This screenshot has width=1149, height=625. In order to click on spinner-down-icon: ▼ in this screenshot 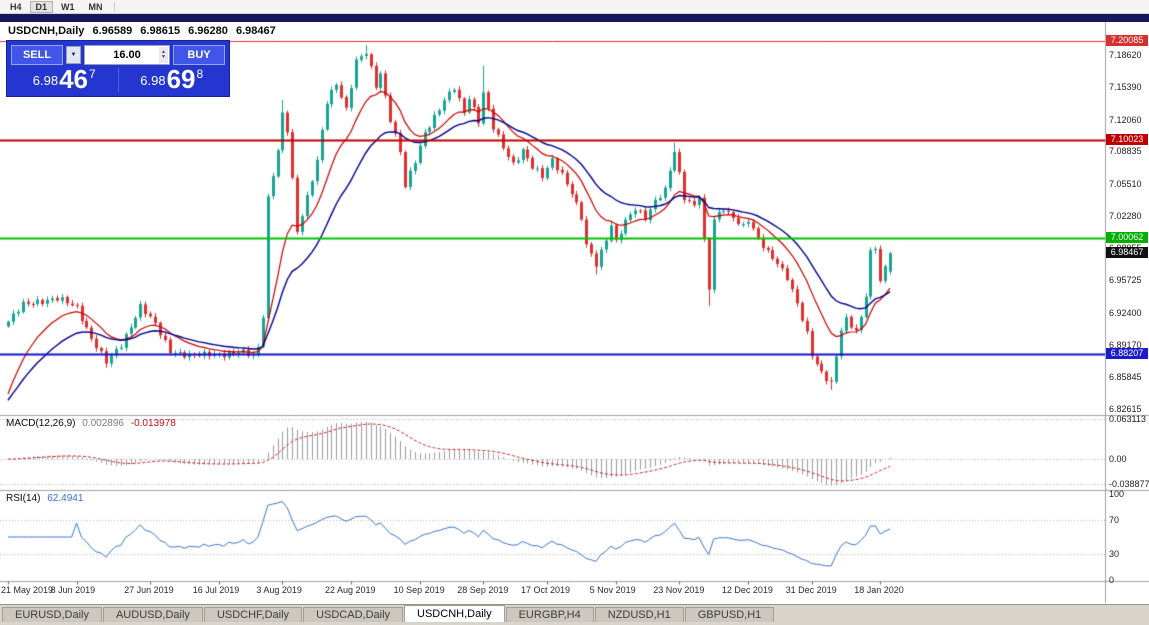, I will do `click(163, 57)`.